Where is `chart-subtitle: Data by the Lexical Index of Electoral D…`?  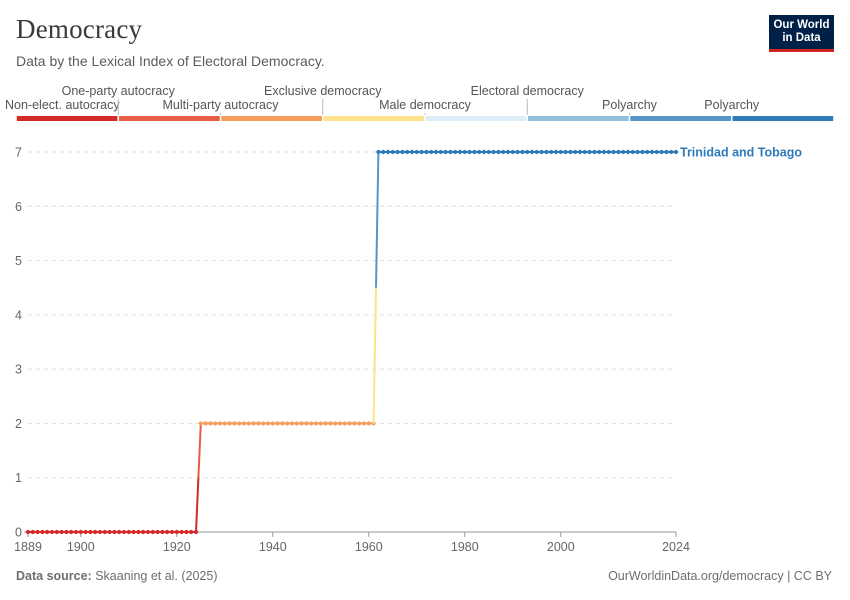 chart-subtitle: Data by the Lexical Index of Electoral D… is located at coordinates (170, 61).